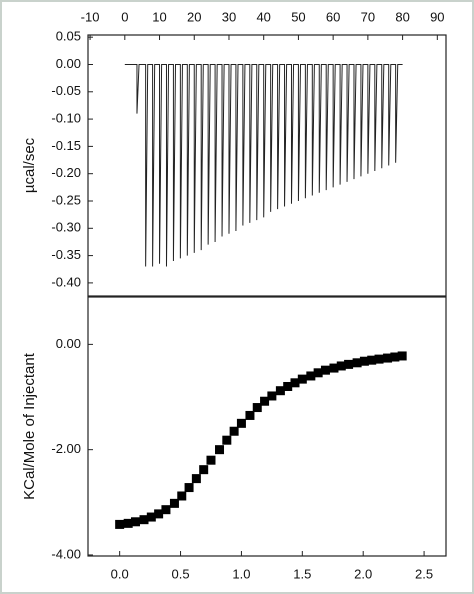  I want to click on x-tick-label: 0.0, so click(120, 573).